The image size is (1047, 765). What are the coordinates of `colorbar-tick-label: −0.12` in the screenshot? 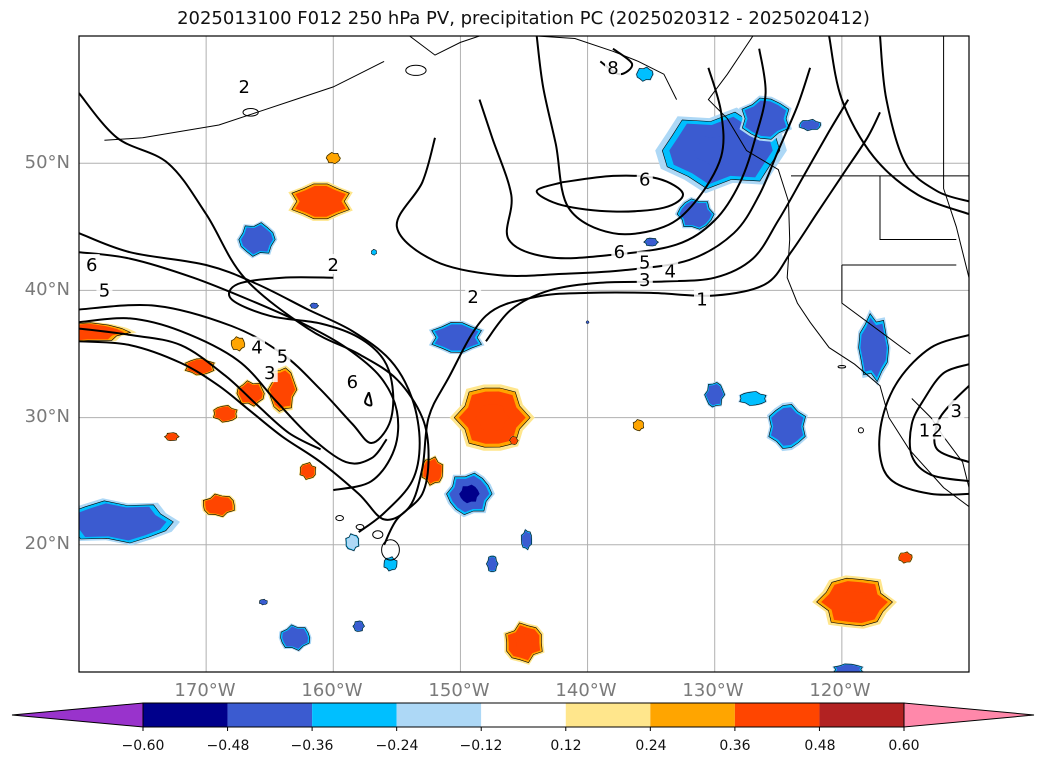 It's located at (481, 746).